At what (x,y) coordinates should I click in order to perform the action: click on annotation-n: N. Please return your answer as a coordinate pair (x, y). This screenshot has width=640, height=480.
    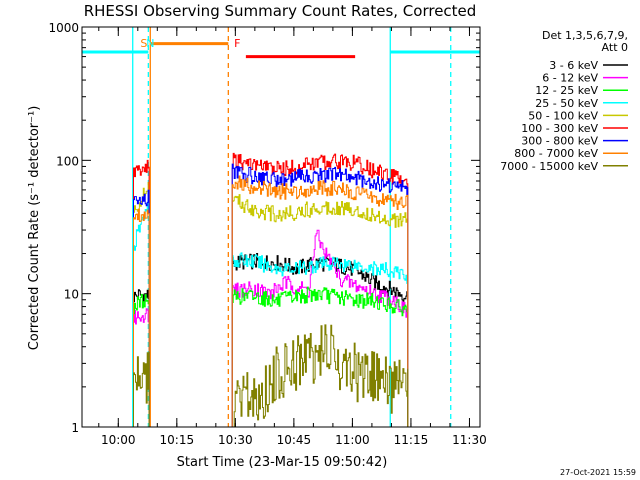
    Looking at the image, I should click on (150, 43).